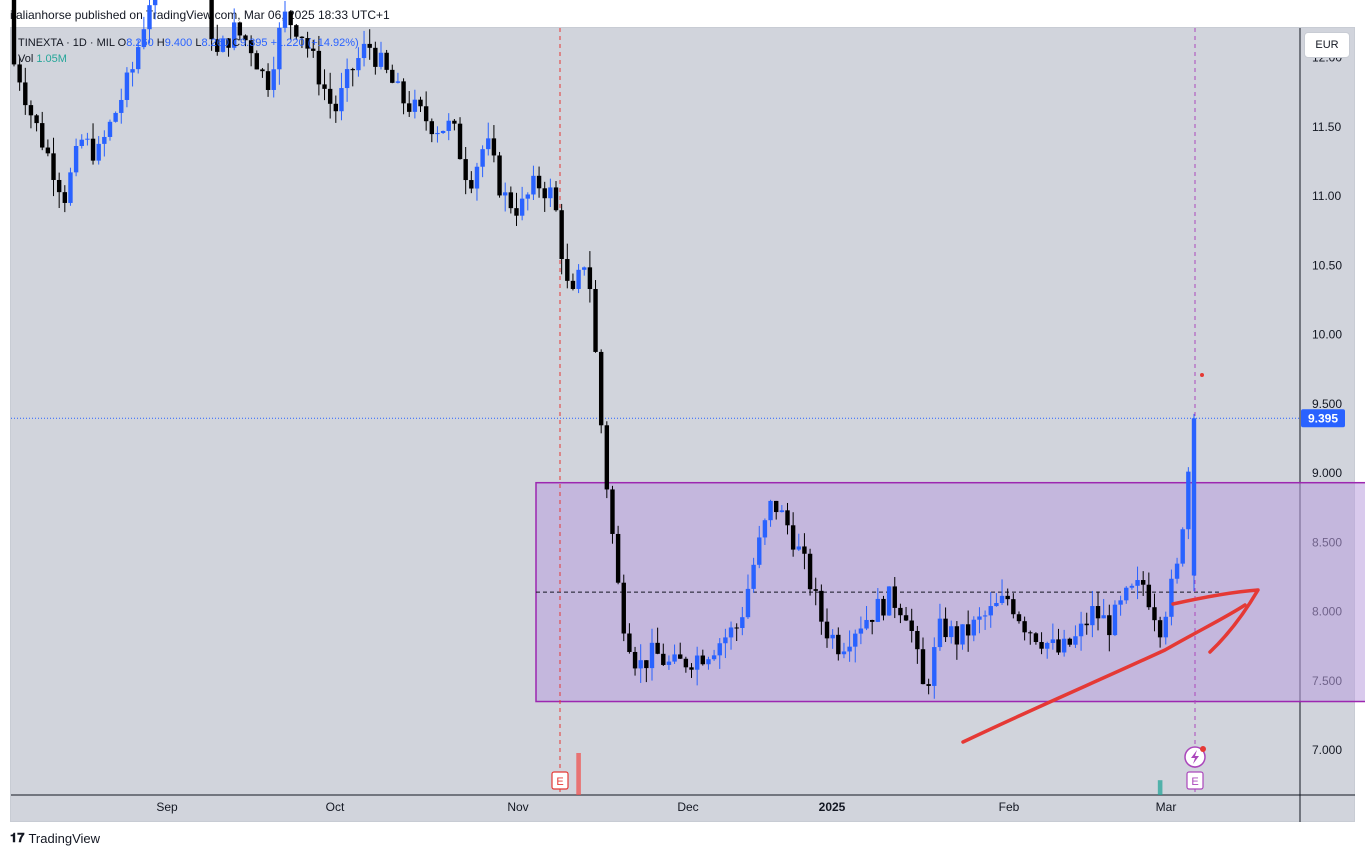  I want to click on x-tick-label: Dec, so click(687, 807).